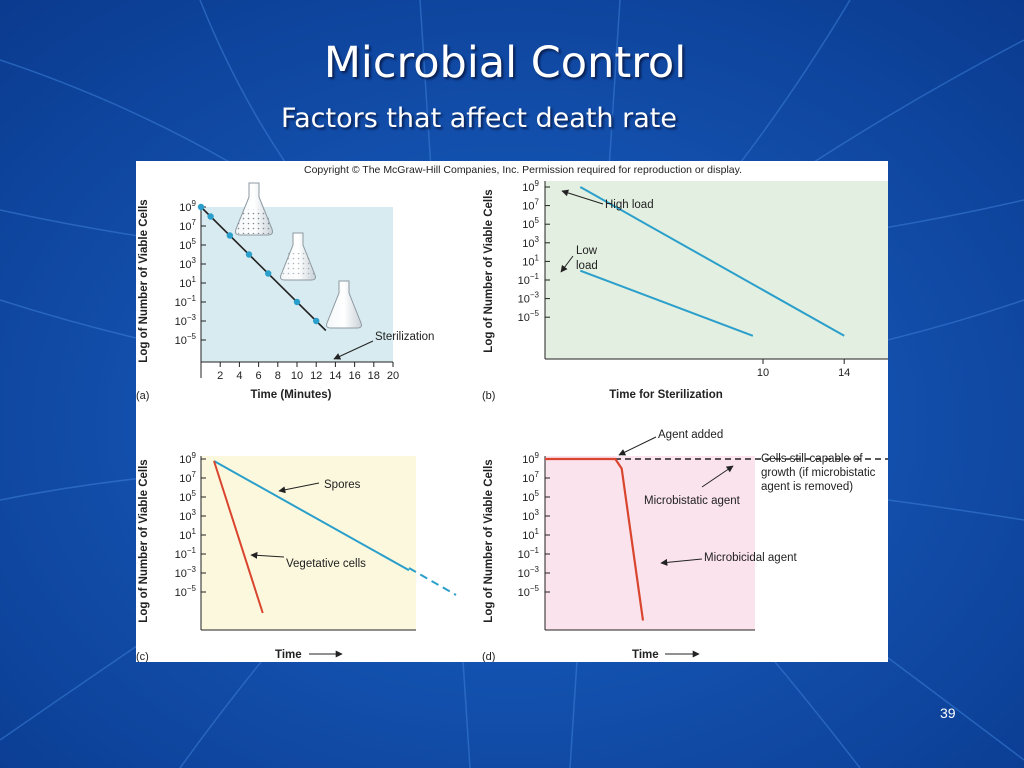 This screenshot has height=768, width=1024. I want to click on low-load-arrow, so click(567, 264).